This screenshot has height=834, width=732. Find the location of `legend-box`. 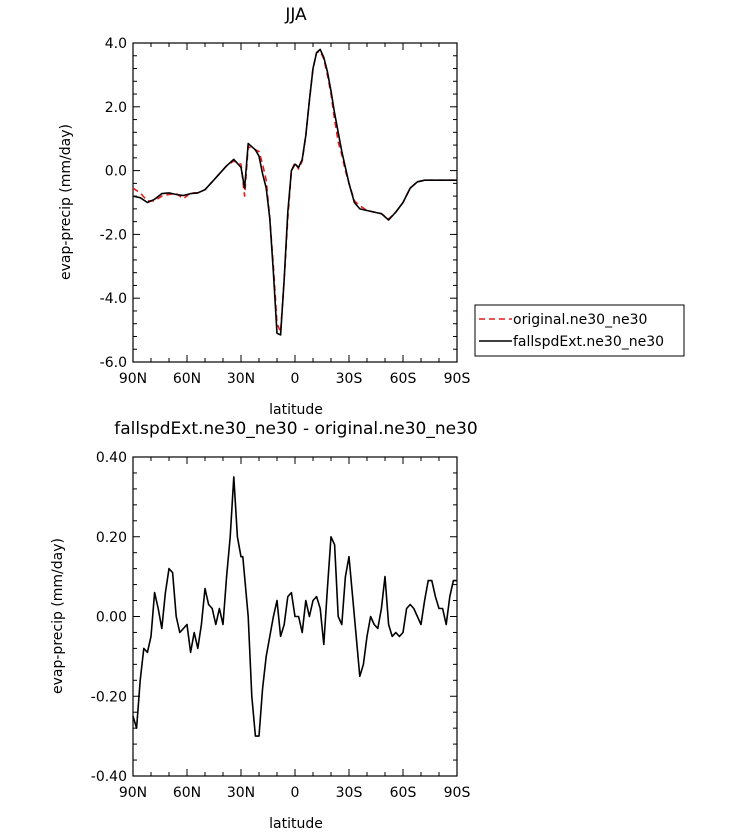

legend-box is located at coordinates (579, 330).